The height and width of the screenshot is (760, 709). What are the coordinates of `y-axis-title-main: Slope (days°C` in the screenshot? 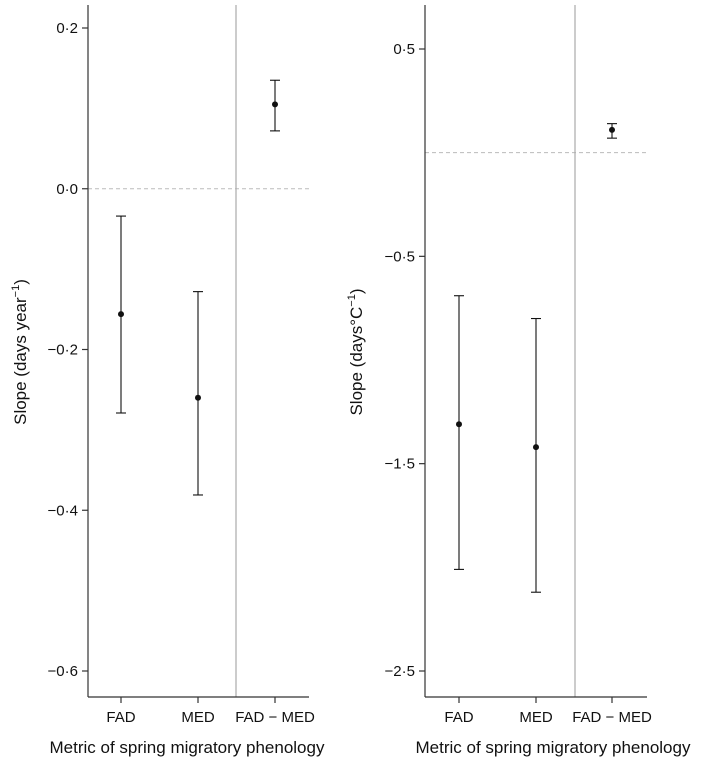 It's located at (356, 361).